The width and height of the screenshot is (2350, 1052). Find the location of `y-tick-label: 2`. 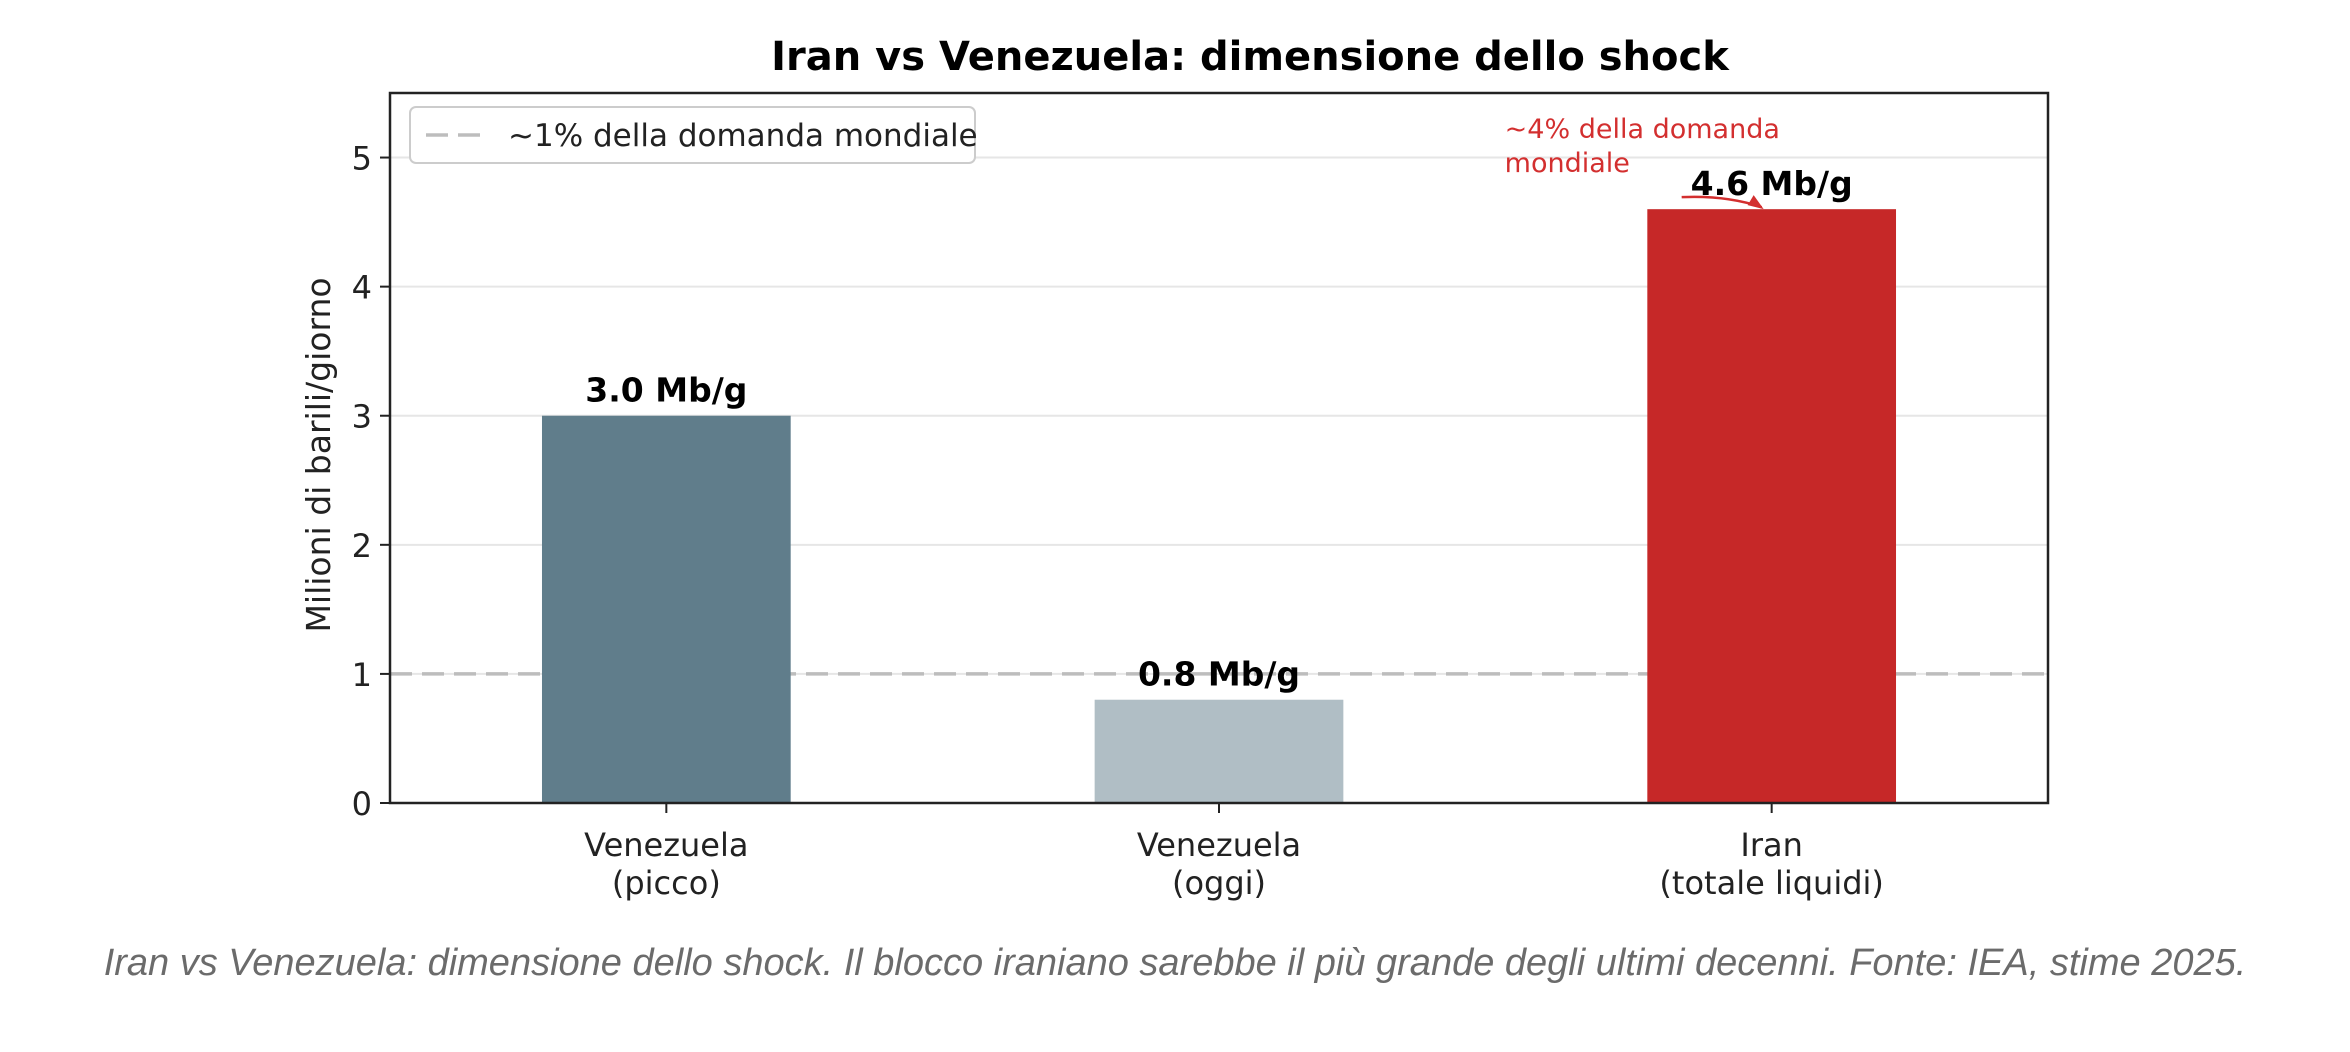

y-tick-label: 2 is located at coordinates (362, 546).